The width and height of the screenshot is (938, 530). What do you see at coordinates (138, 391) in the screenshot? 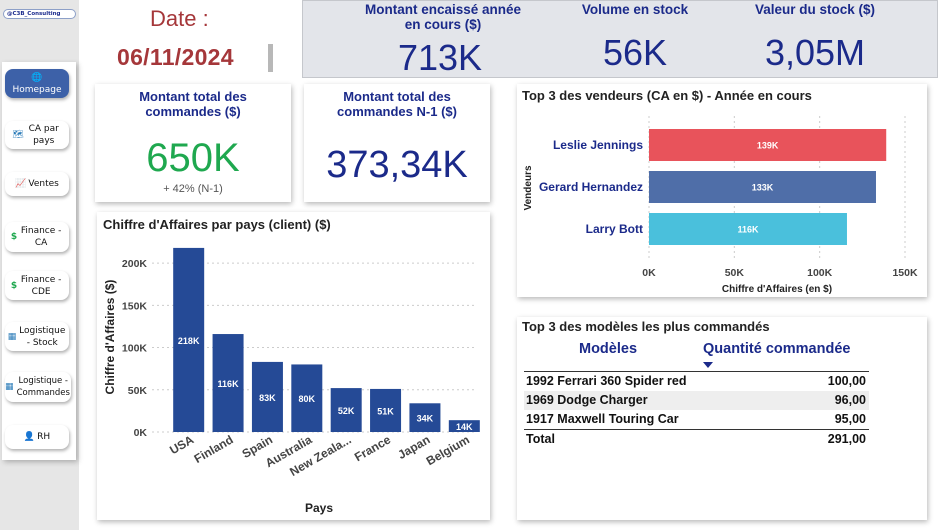
I see `y-tick-label: 50K` at bounding box center [138, 391].